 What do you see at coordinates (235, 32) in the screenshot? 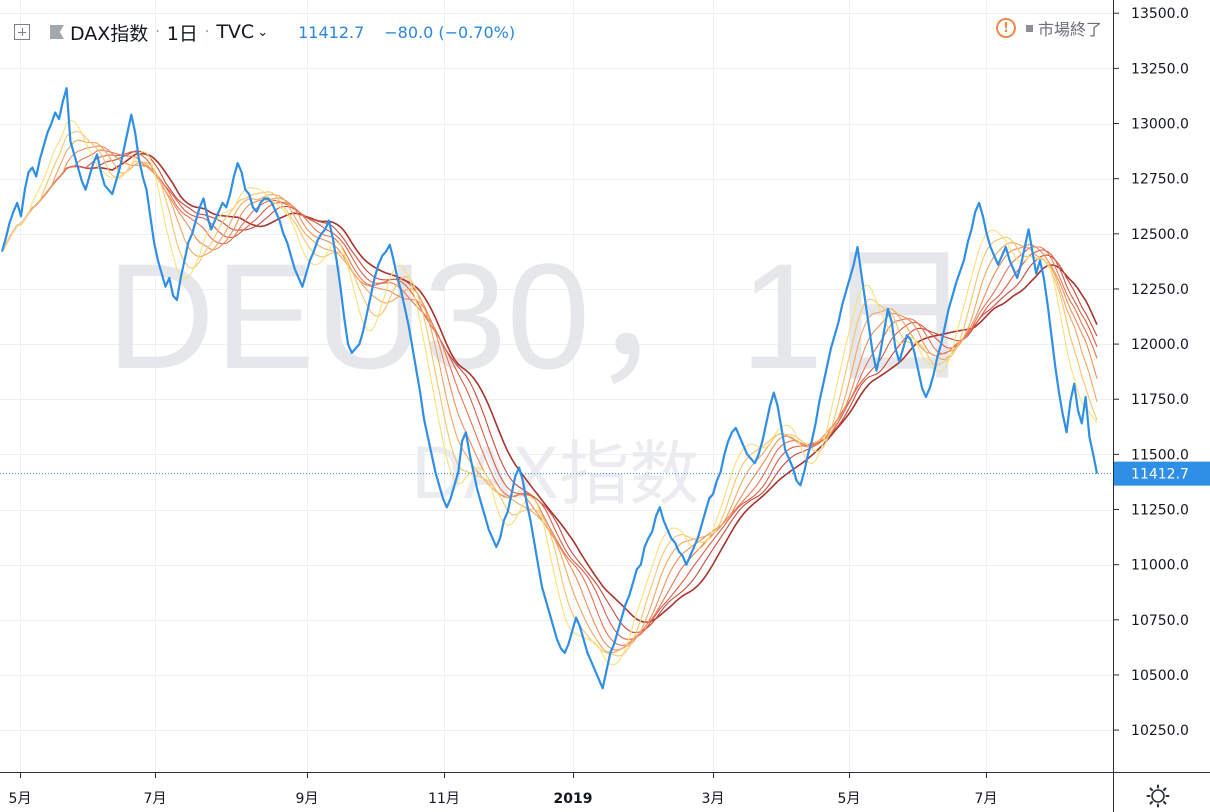
I see `exchange-label: TVC` at bounding box center [235, 32].